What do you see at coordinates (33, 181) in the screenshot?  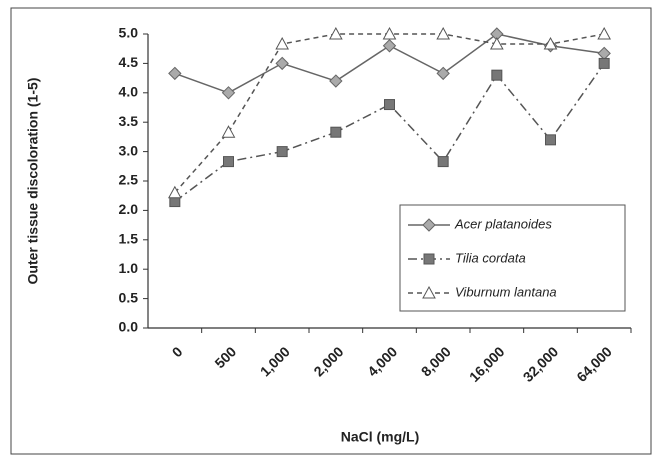 I see `y-axis-title: Outer tissue discoloration (1-5)` at bounding box center [33, 181].